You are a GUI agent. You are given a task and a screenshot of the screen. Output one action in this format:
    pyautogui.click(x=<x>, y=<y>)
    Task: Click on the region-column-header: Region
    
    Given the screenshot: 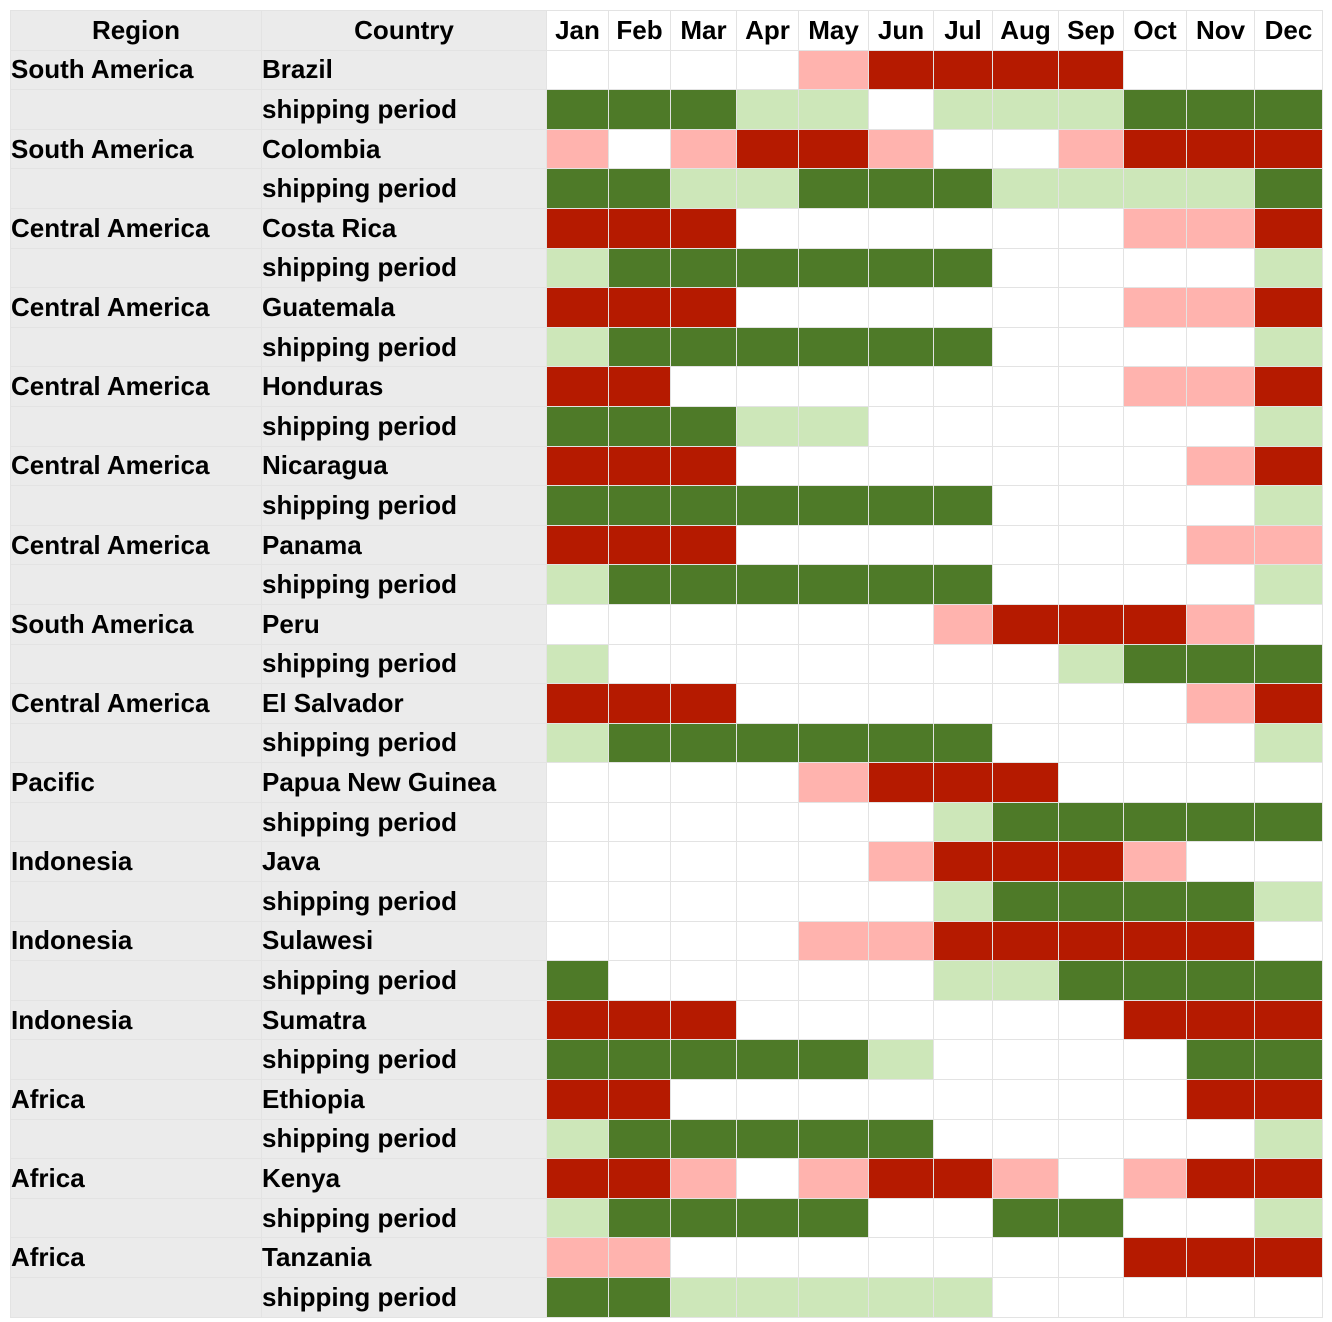 What is the action you would take?
    pyautogui.click(x=136, y=30)
    